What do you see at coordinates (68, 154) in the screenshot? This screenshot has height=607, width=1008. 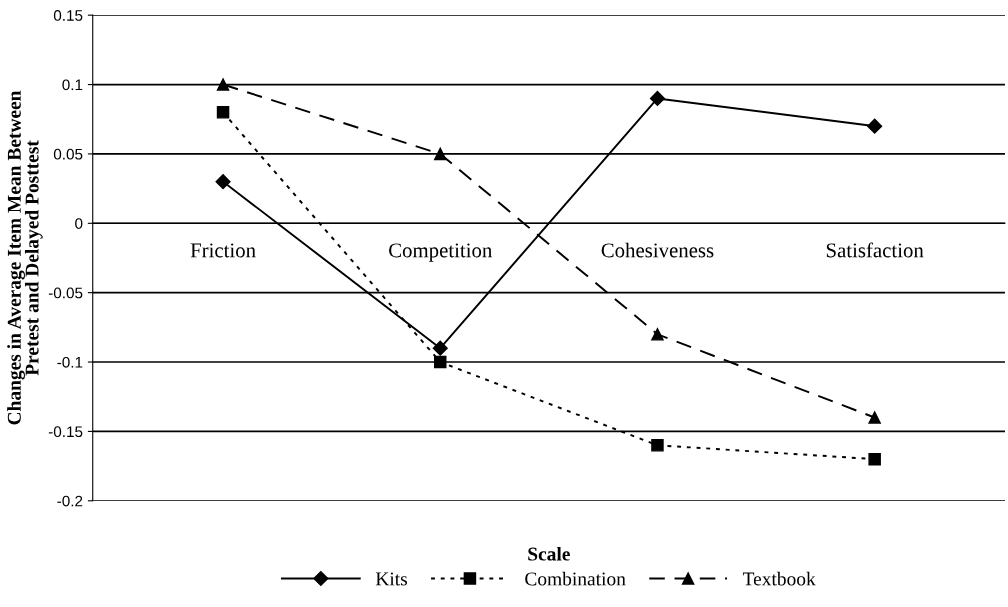 I see `y-tick-label: 0.05` at bounding box center [68, 154].